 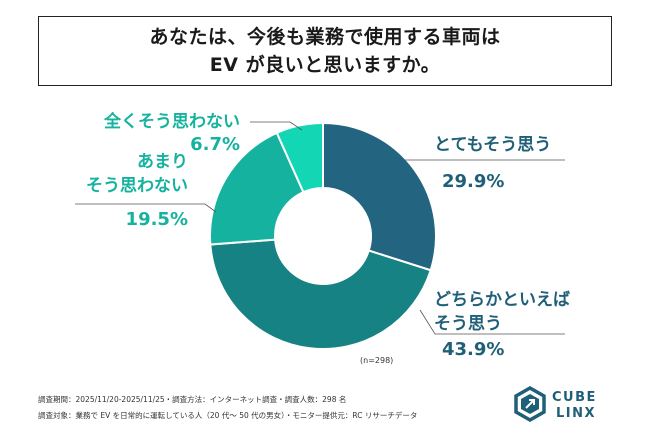 I want to click on title-line-2: EV が良いと思いますか。, so click(x=325, y=65).